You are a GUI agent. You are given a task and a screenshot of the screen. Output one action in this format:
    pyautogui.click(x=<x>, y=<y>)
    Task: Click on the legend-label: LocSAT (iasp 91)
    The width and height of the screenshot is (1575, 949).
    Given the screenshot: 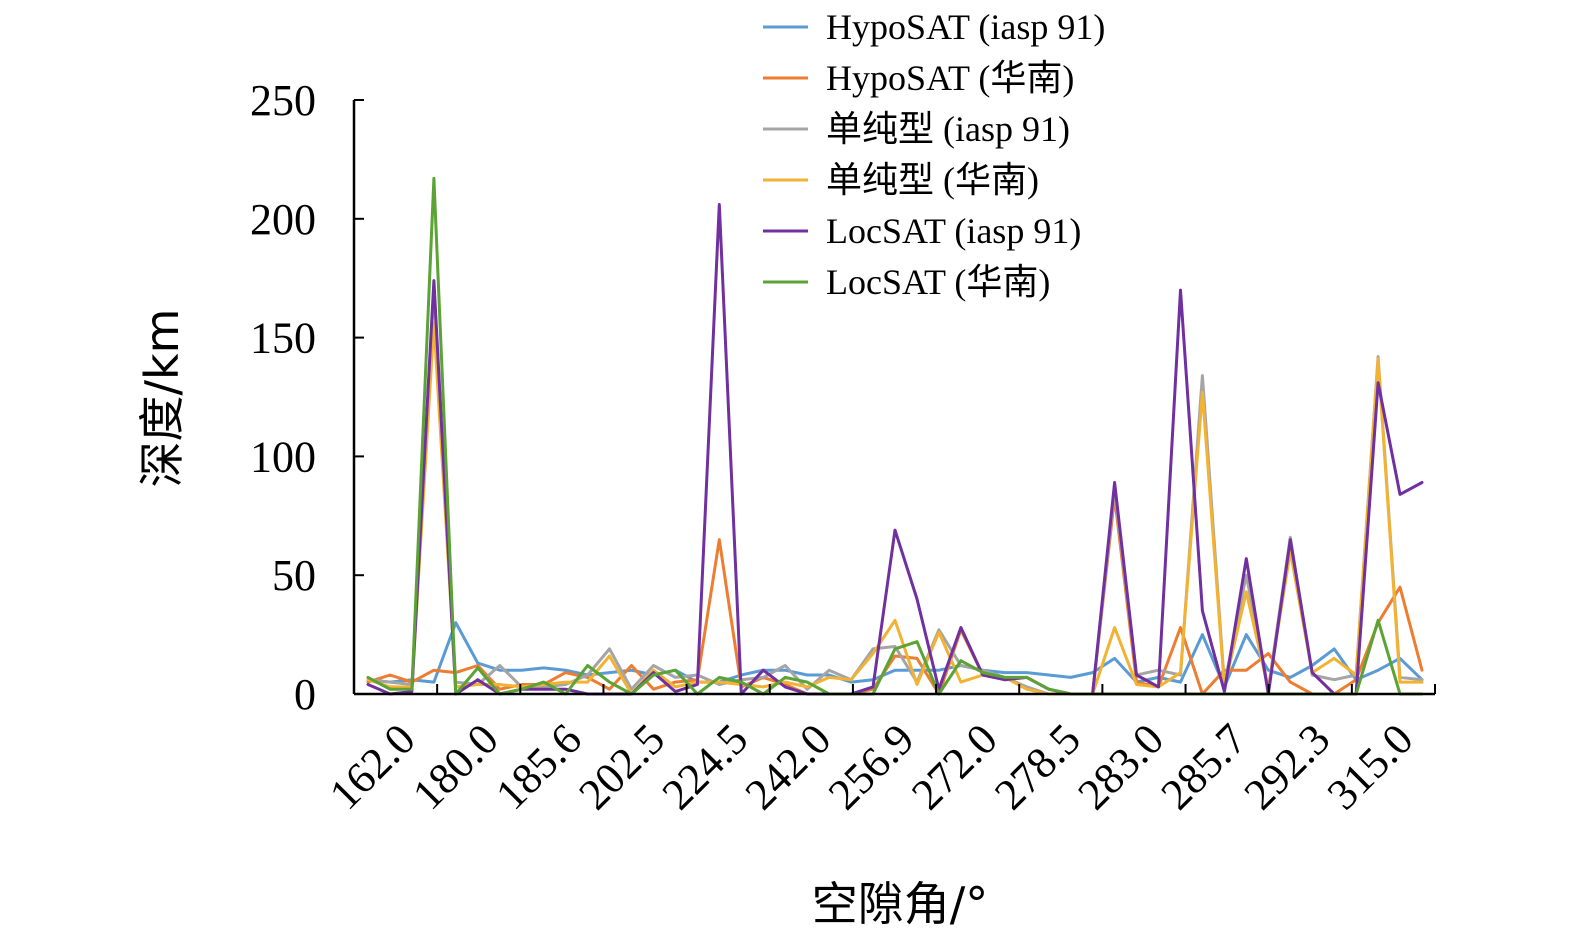 What is the action you would take?
    pyautogui.click(x=953, y=231)
    